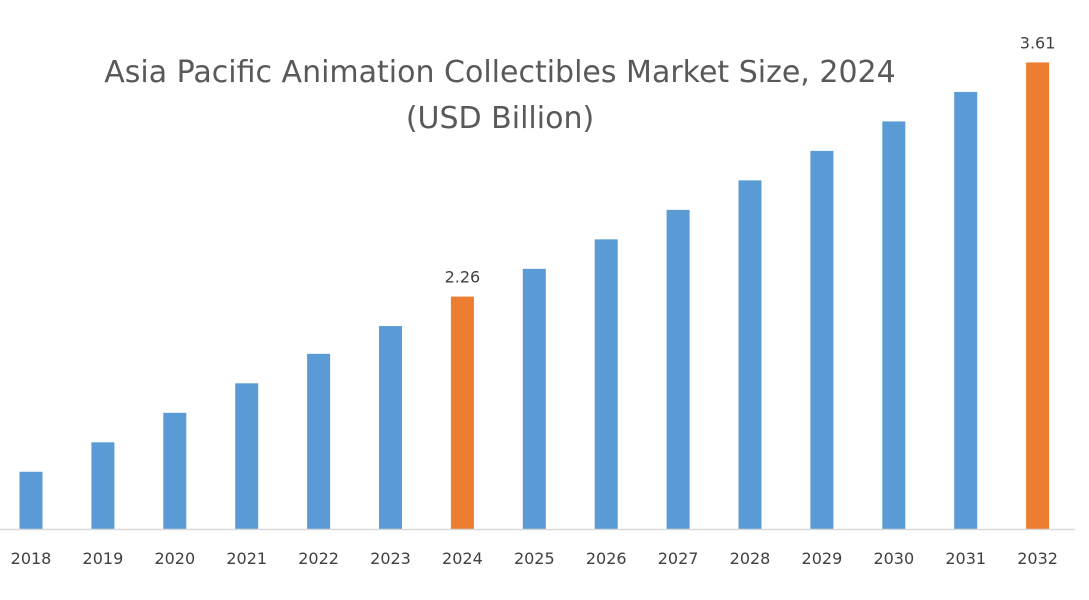 Image resolution: width=1089 pixels, height=600 pixels. What do you see at coordinates (462, 412) in the screenshot?
I see `bar-2024` at bounding box center [462, 412].